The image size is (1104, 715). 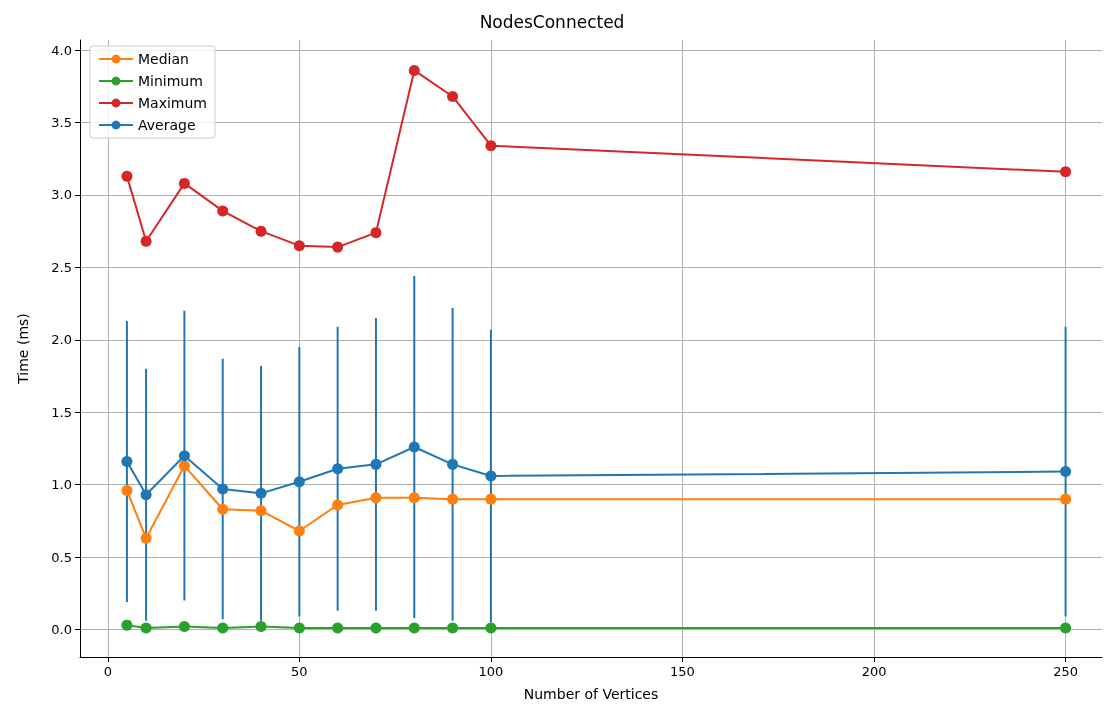 What do you see at coordinates (61, 412) in the screenshot?
I see `y-tick-label: 1.5` at bounding box center [61, 412].